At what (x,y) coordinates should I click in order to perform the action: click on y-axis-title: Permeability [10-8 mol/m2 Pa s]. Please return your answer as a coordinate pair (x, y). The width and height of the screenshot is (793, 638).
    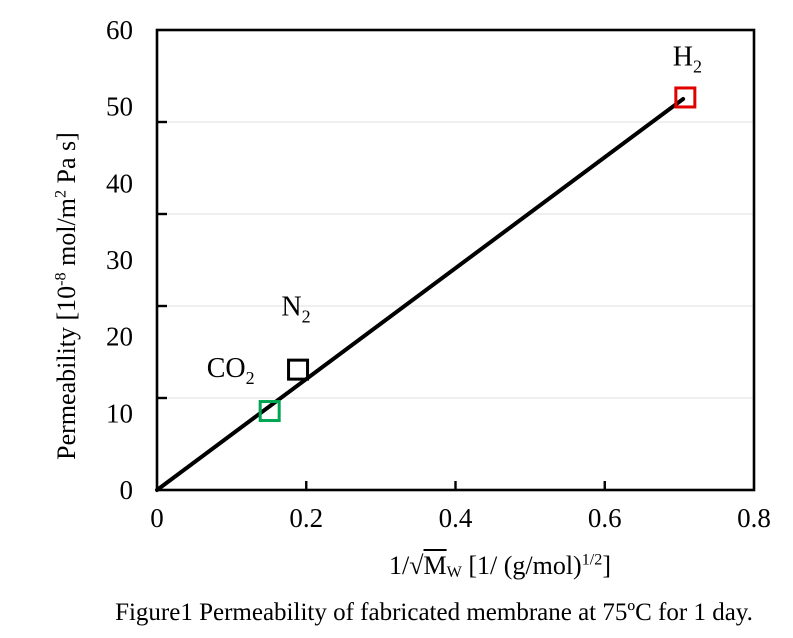
    Looking at the image, I should click on (67, 296).